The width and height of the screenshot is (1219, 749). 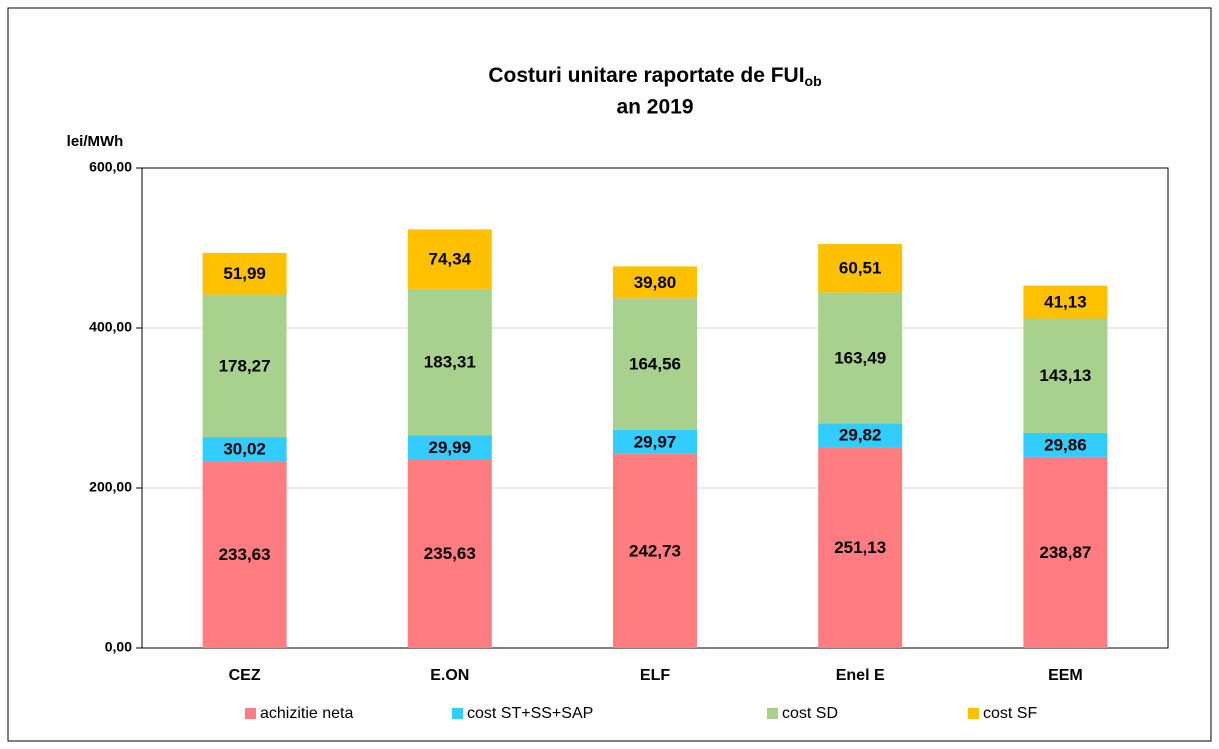 I want to click on value-label: 163,49, so click(x=860, y=357).